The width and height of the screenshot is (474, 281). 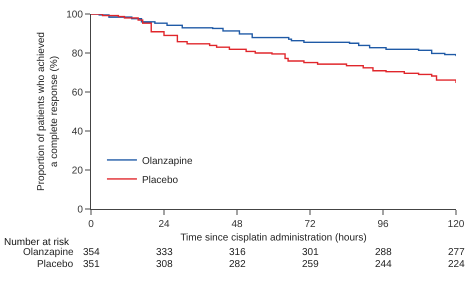 What do you see at coordinates (160, 180) in the screenshot?
I see `legend-label: Placebo` at bounding box center [160, 180].